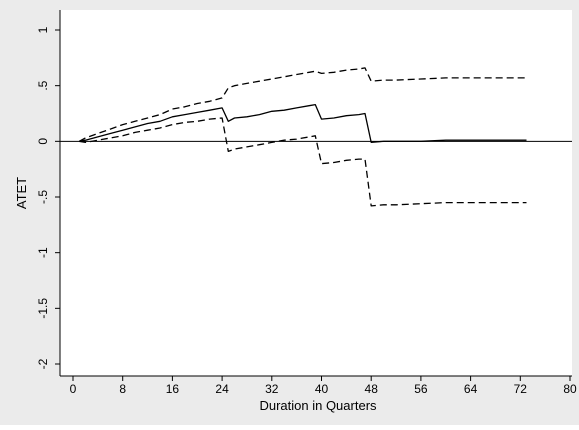 The height and width of the screenshot is (430, 579). I want to click on y-tick-label: .5, so click(43, 85).